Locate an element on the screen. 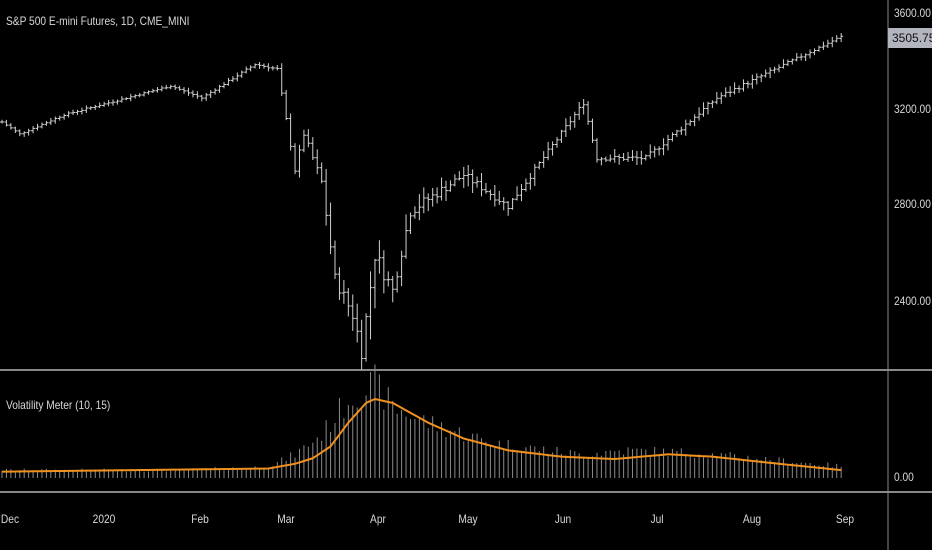 This screenshot has height=550, width=932. x-tick: Jul is located at coordinates (657, 519).